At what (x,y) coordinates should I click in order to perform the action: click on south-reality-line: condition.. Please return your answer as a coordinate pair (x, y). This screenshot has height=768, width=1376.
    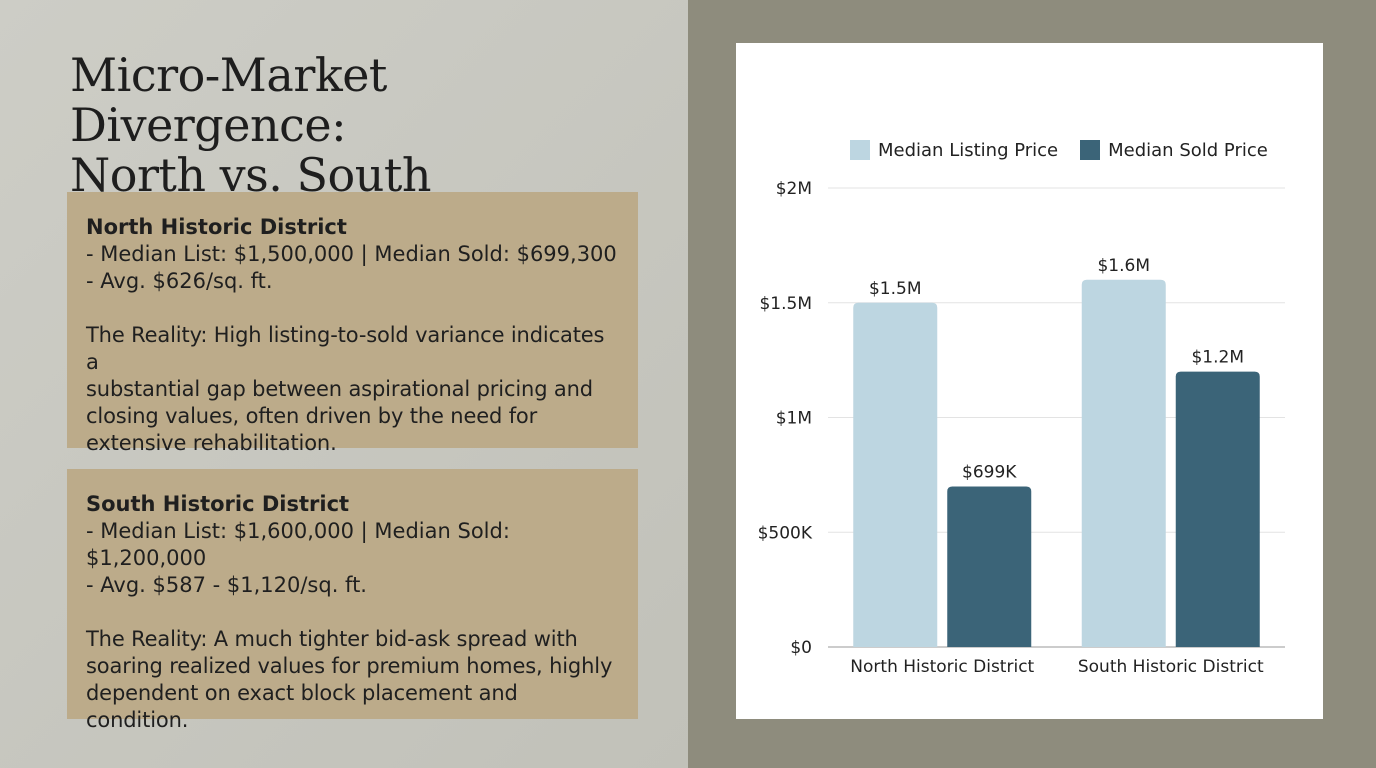
    Looking at the image, I should click on (137, 720).